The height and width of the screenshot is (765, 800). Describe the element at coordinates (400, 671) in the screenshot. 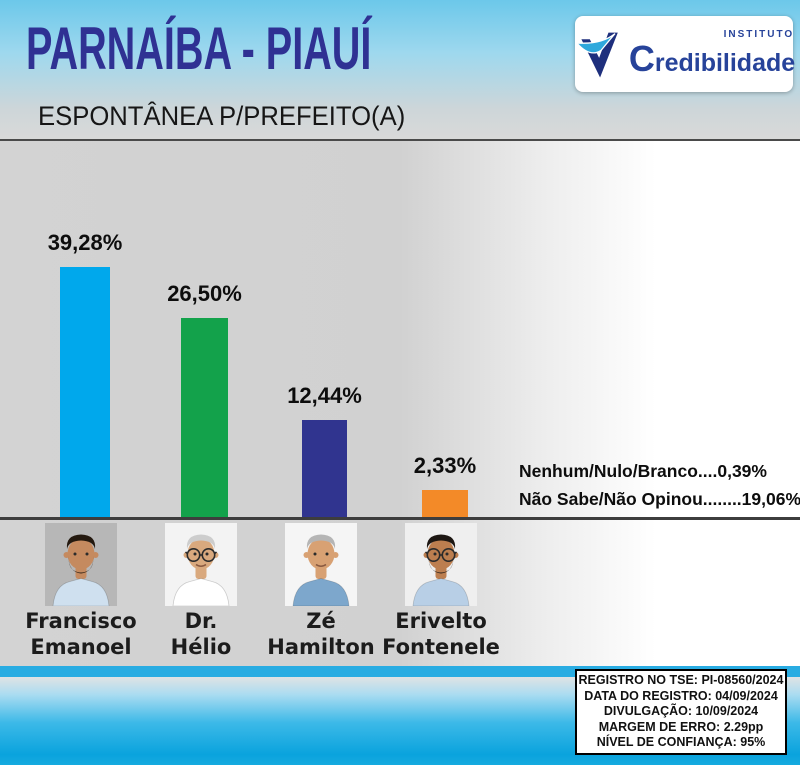

I see `cyan-stripe` at that location.